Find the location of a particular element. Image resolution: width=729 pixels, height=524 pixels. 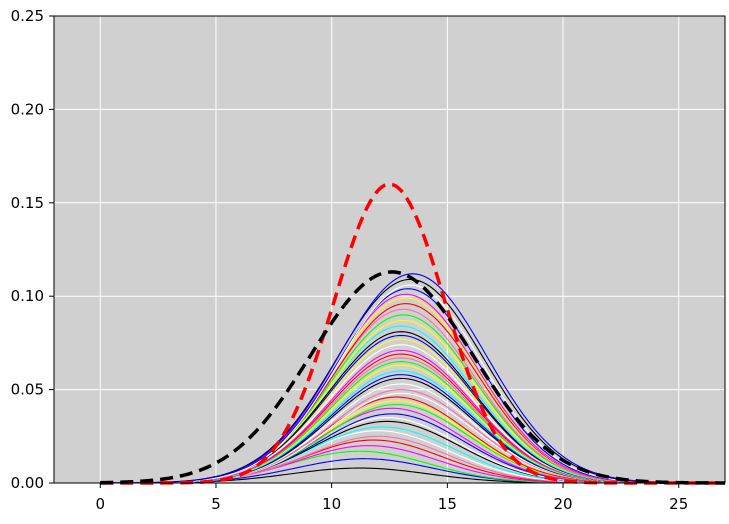

y-tick-label: 0.25 is located at coordinates (27, 16).